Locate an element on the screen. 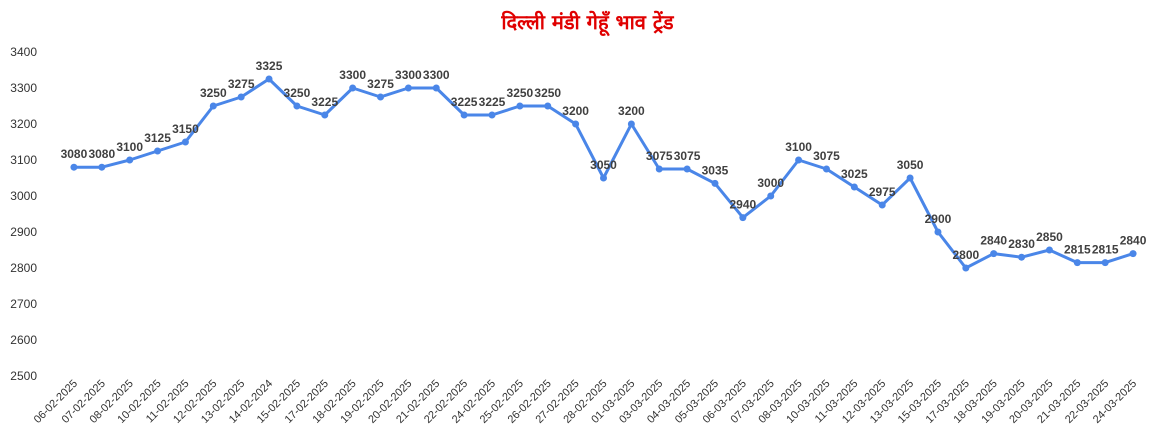 This screenshot has width=1175, height=446. data-label: 3025 is located at coordinates (854, 174).